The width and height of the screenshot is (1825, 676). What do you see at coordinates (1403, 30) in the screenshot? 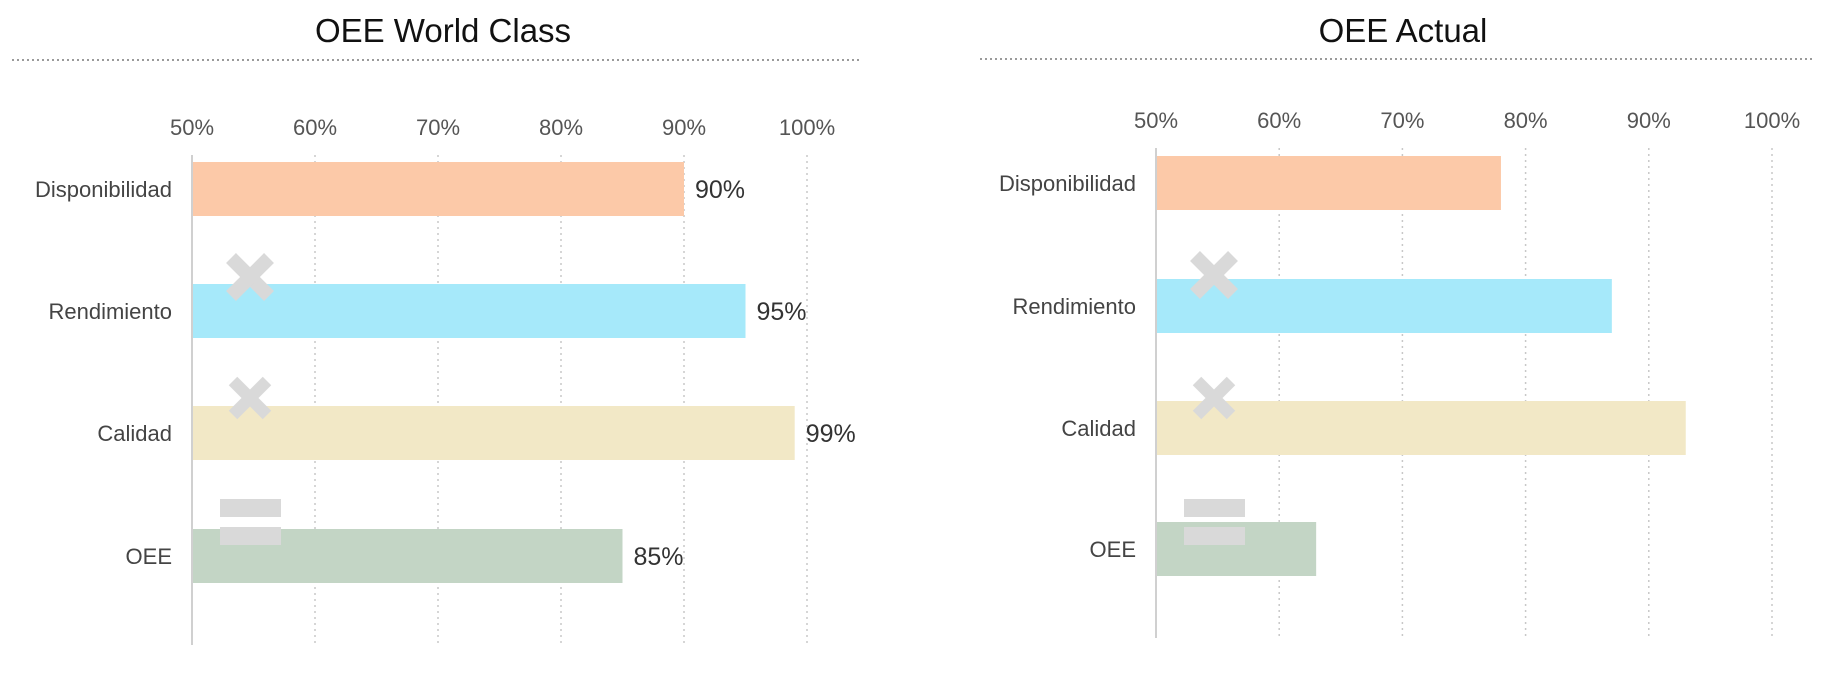
I see `chart-title: OEE Actual` at bounding box center [1403, 30].